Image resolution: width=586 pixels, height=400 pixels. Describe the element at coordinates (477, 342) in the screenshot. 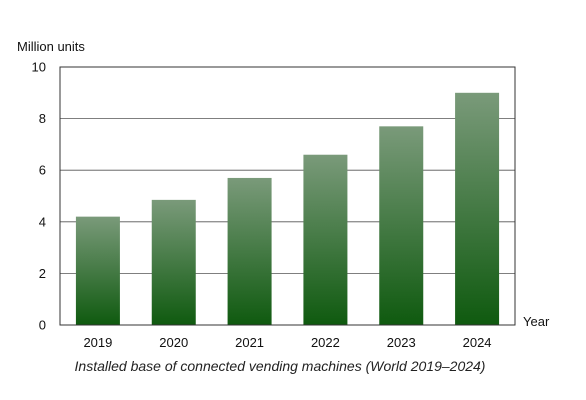

I see `x-tick-label-2024: 2024` at that location.